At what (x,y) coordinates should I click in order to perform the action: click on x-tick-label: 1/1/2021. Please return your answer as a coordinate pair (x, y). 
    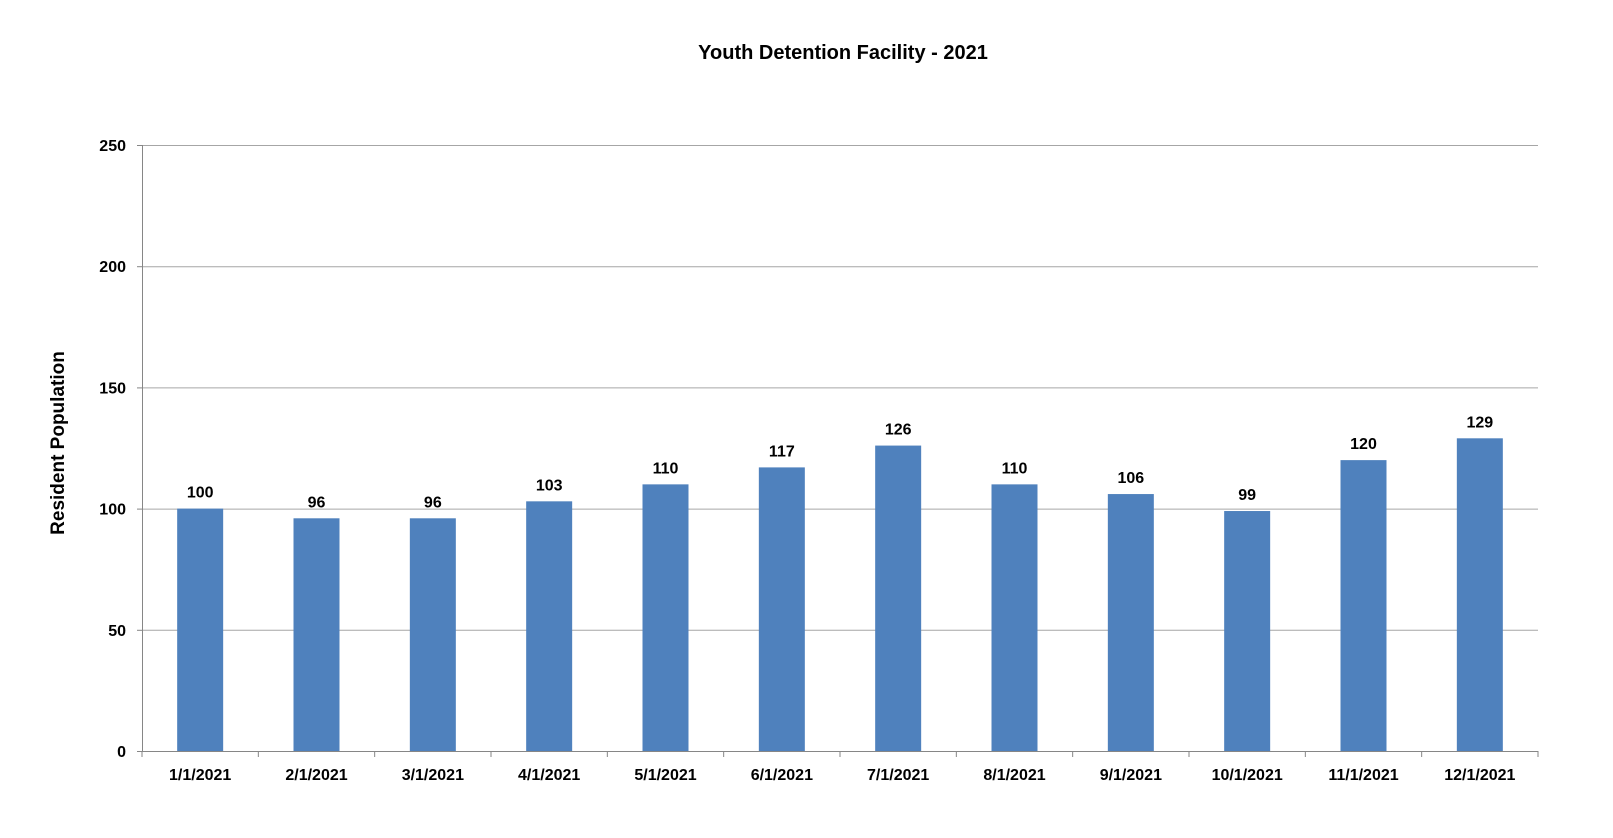
    Looking at the image, I should click on (200, 775).